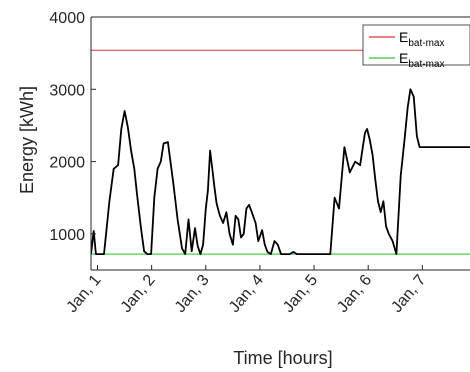 The height and width of the screenshot is (372, 470). Describe the element at coordinates (403, 37) in the screenshot. I see `legend-label-base-0: E` at that location.